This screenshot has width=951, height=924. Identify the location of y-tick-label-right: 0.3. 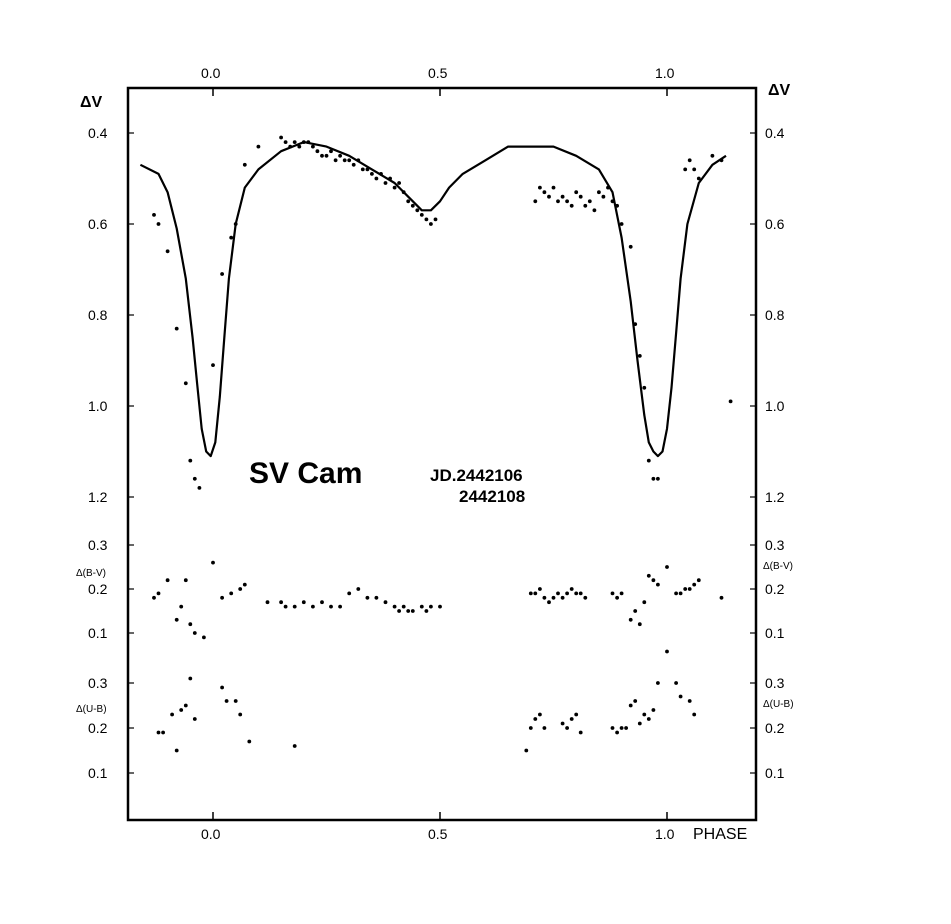
(775, 683).